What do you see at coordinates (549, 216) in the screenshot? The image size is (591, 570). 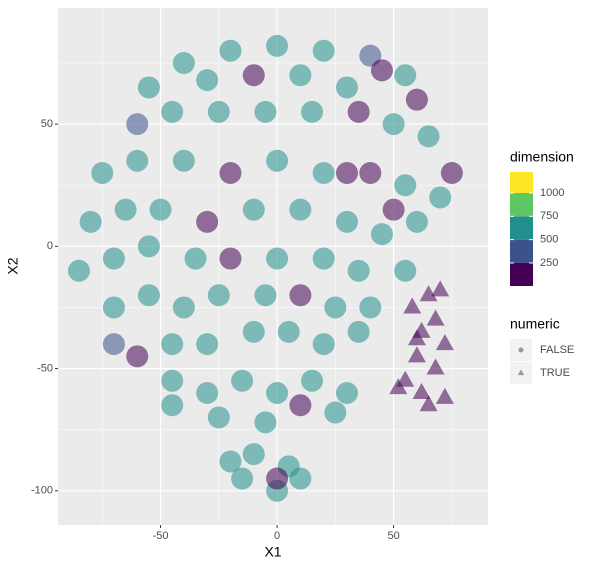 I see `legend-label: 750` at bounding box center [549, 216].